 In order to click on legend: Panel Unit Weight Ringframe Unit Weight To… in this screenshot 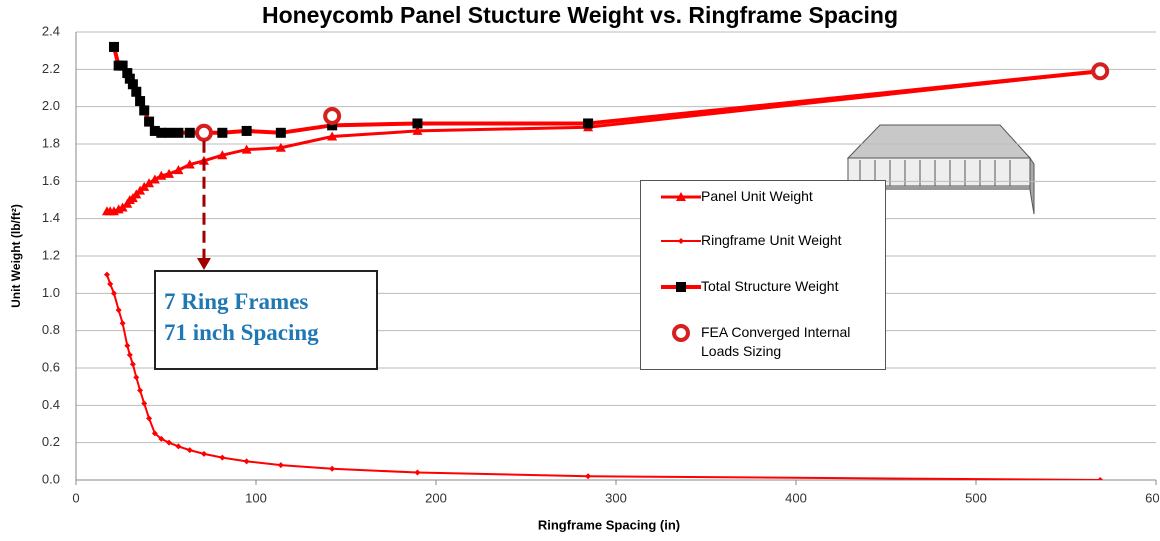, I will do `click(763, 275)`.